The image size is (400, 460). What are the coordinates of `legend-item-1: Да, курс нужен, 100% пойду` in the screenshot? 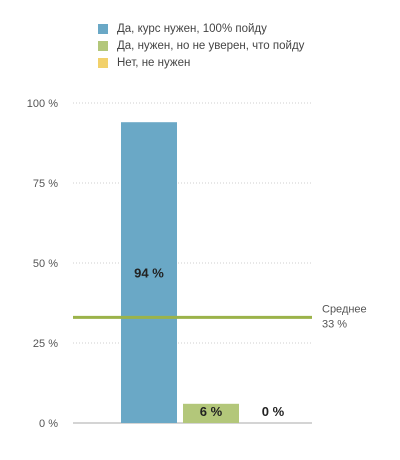 It's located at (201, 28).